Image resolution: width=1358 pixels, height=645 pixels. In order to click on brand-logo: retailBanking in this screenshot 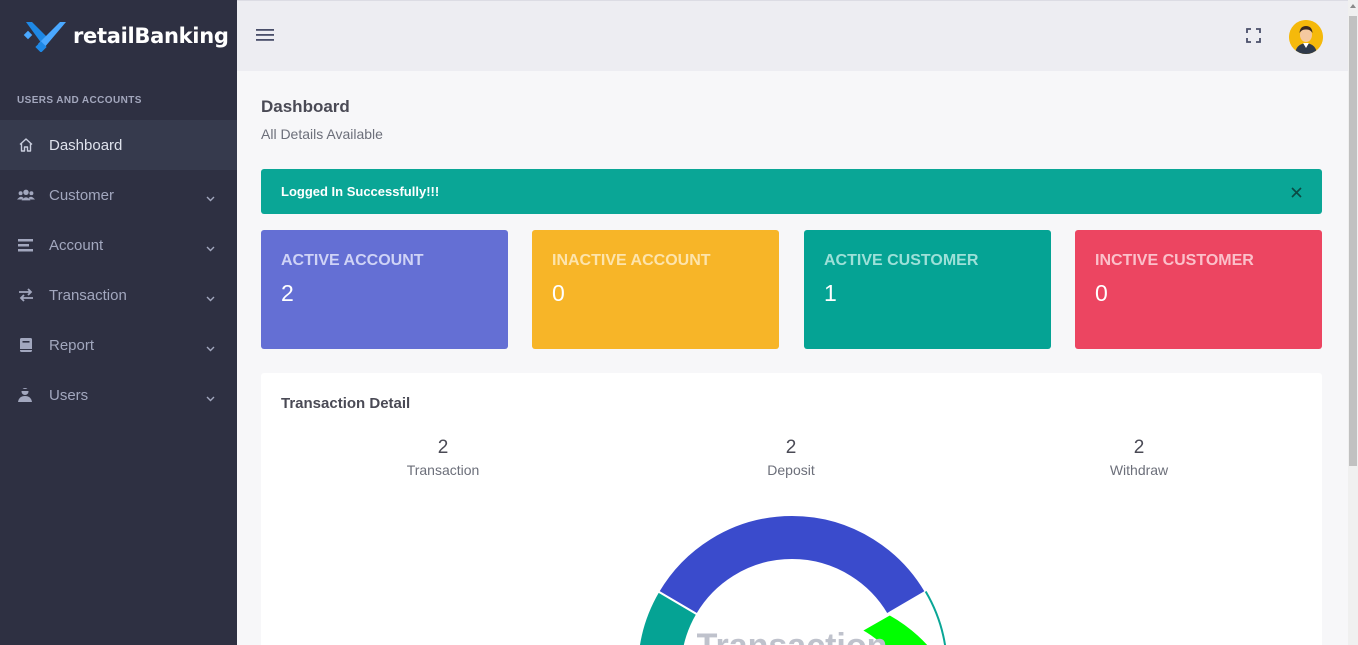, I will do `click(125, 36)`.